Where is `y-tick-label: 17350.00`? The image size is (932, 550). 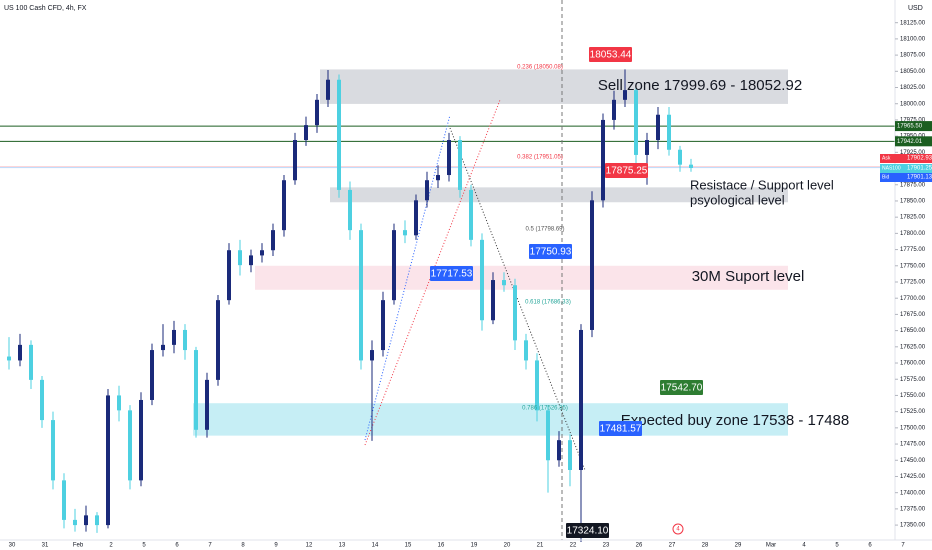
y-tick-label: 17350.00 is located at coordinates (913, 526).